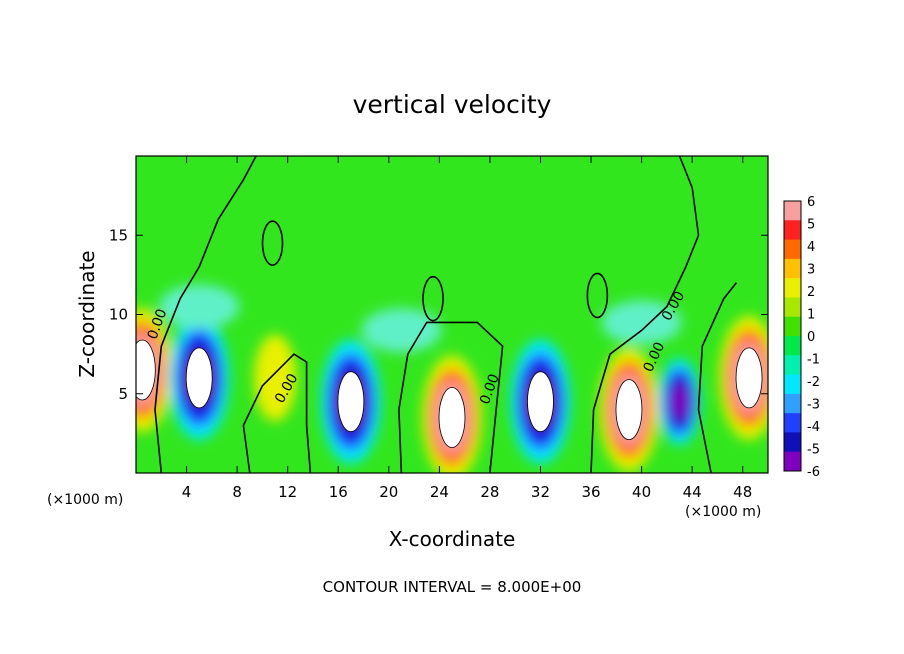 The height and width of the screenshot is (654, 904). Describe the element at coordinates (723, 512) in the screenshot. I see `x-unit-right: (×1000 m)` at that location.